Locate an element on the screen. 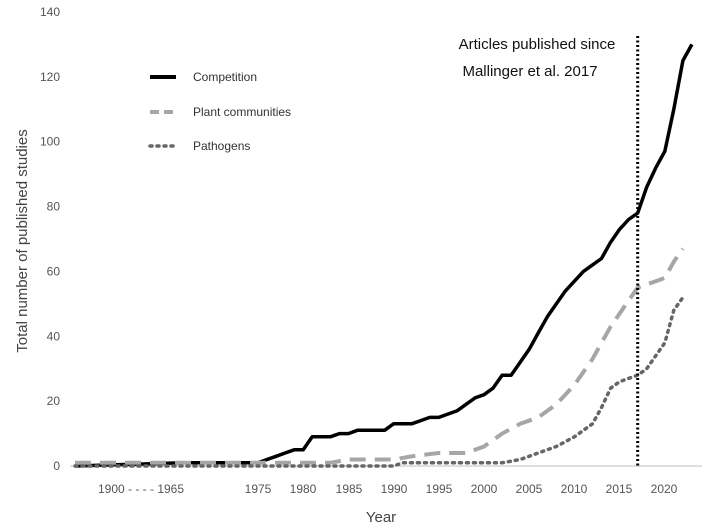 Image resolution: width=702 pixels, height=528 pixels. legend-label-plant-communities: Plant communities is located at coordinates (242, 112).